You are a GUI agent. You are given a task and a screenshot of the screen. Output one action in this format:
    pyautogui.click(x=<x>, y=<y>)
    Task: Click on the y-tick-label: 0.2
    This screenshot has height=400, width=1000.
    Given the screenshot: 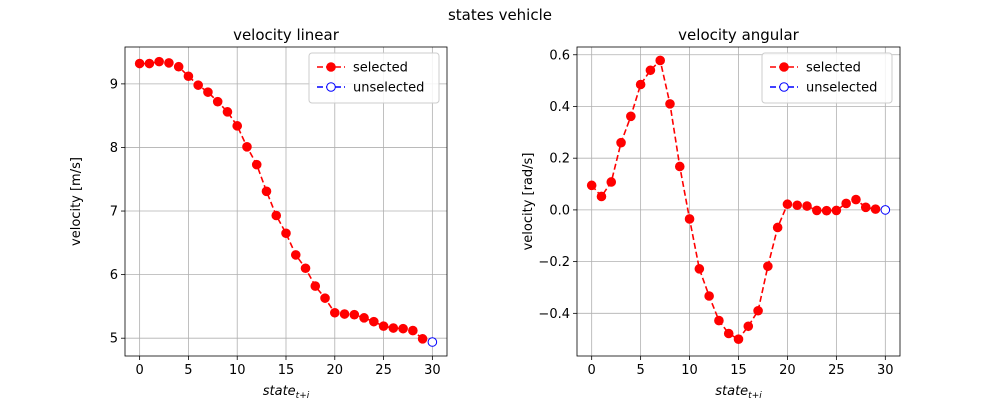 What is the action you would take?
    pyautogui.click(x=559, y=159)
    